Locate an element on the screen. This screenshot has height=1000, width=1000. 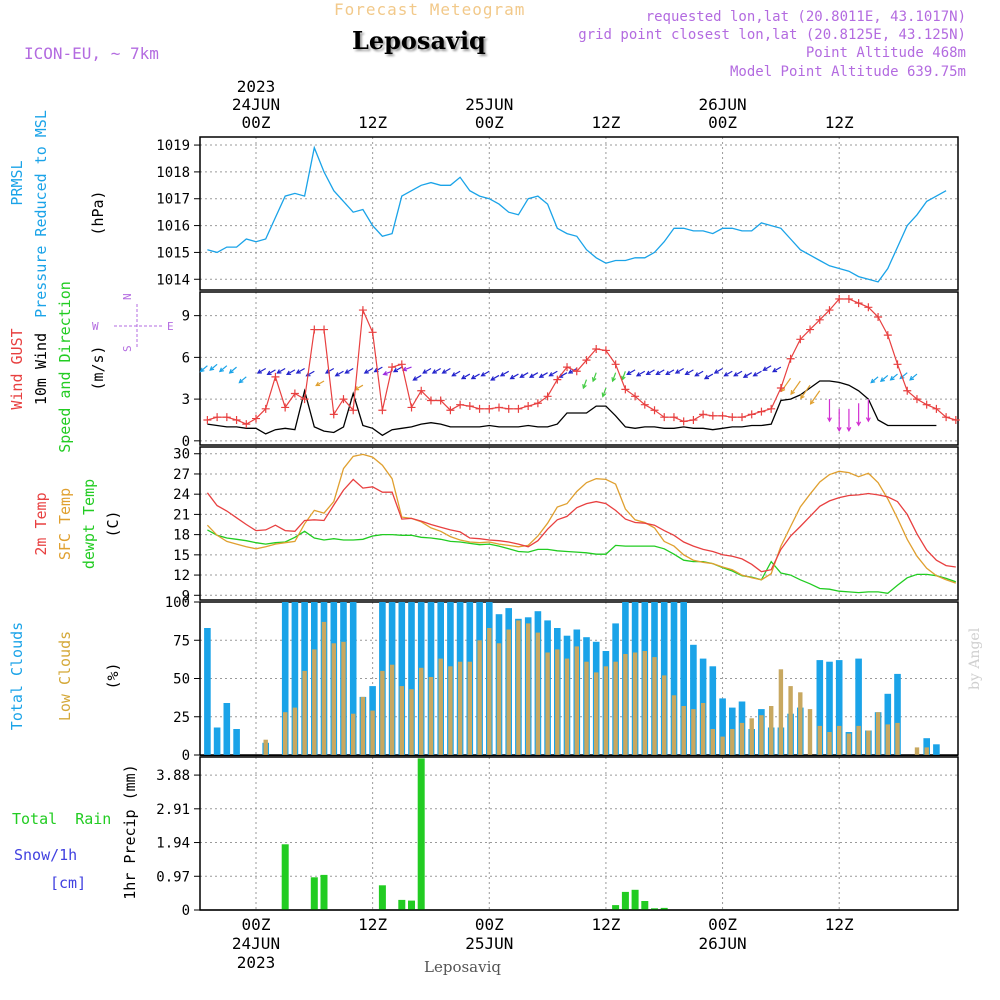
wind-unit-label: (m/s) is located at coordinates (98, 367).